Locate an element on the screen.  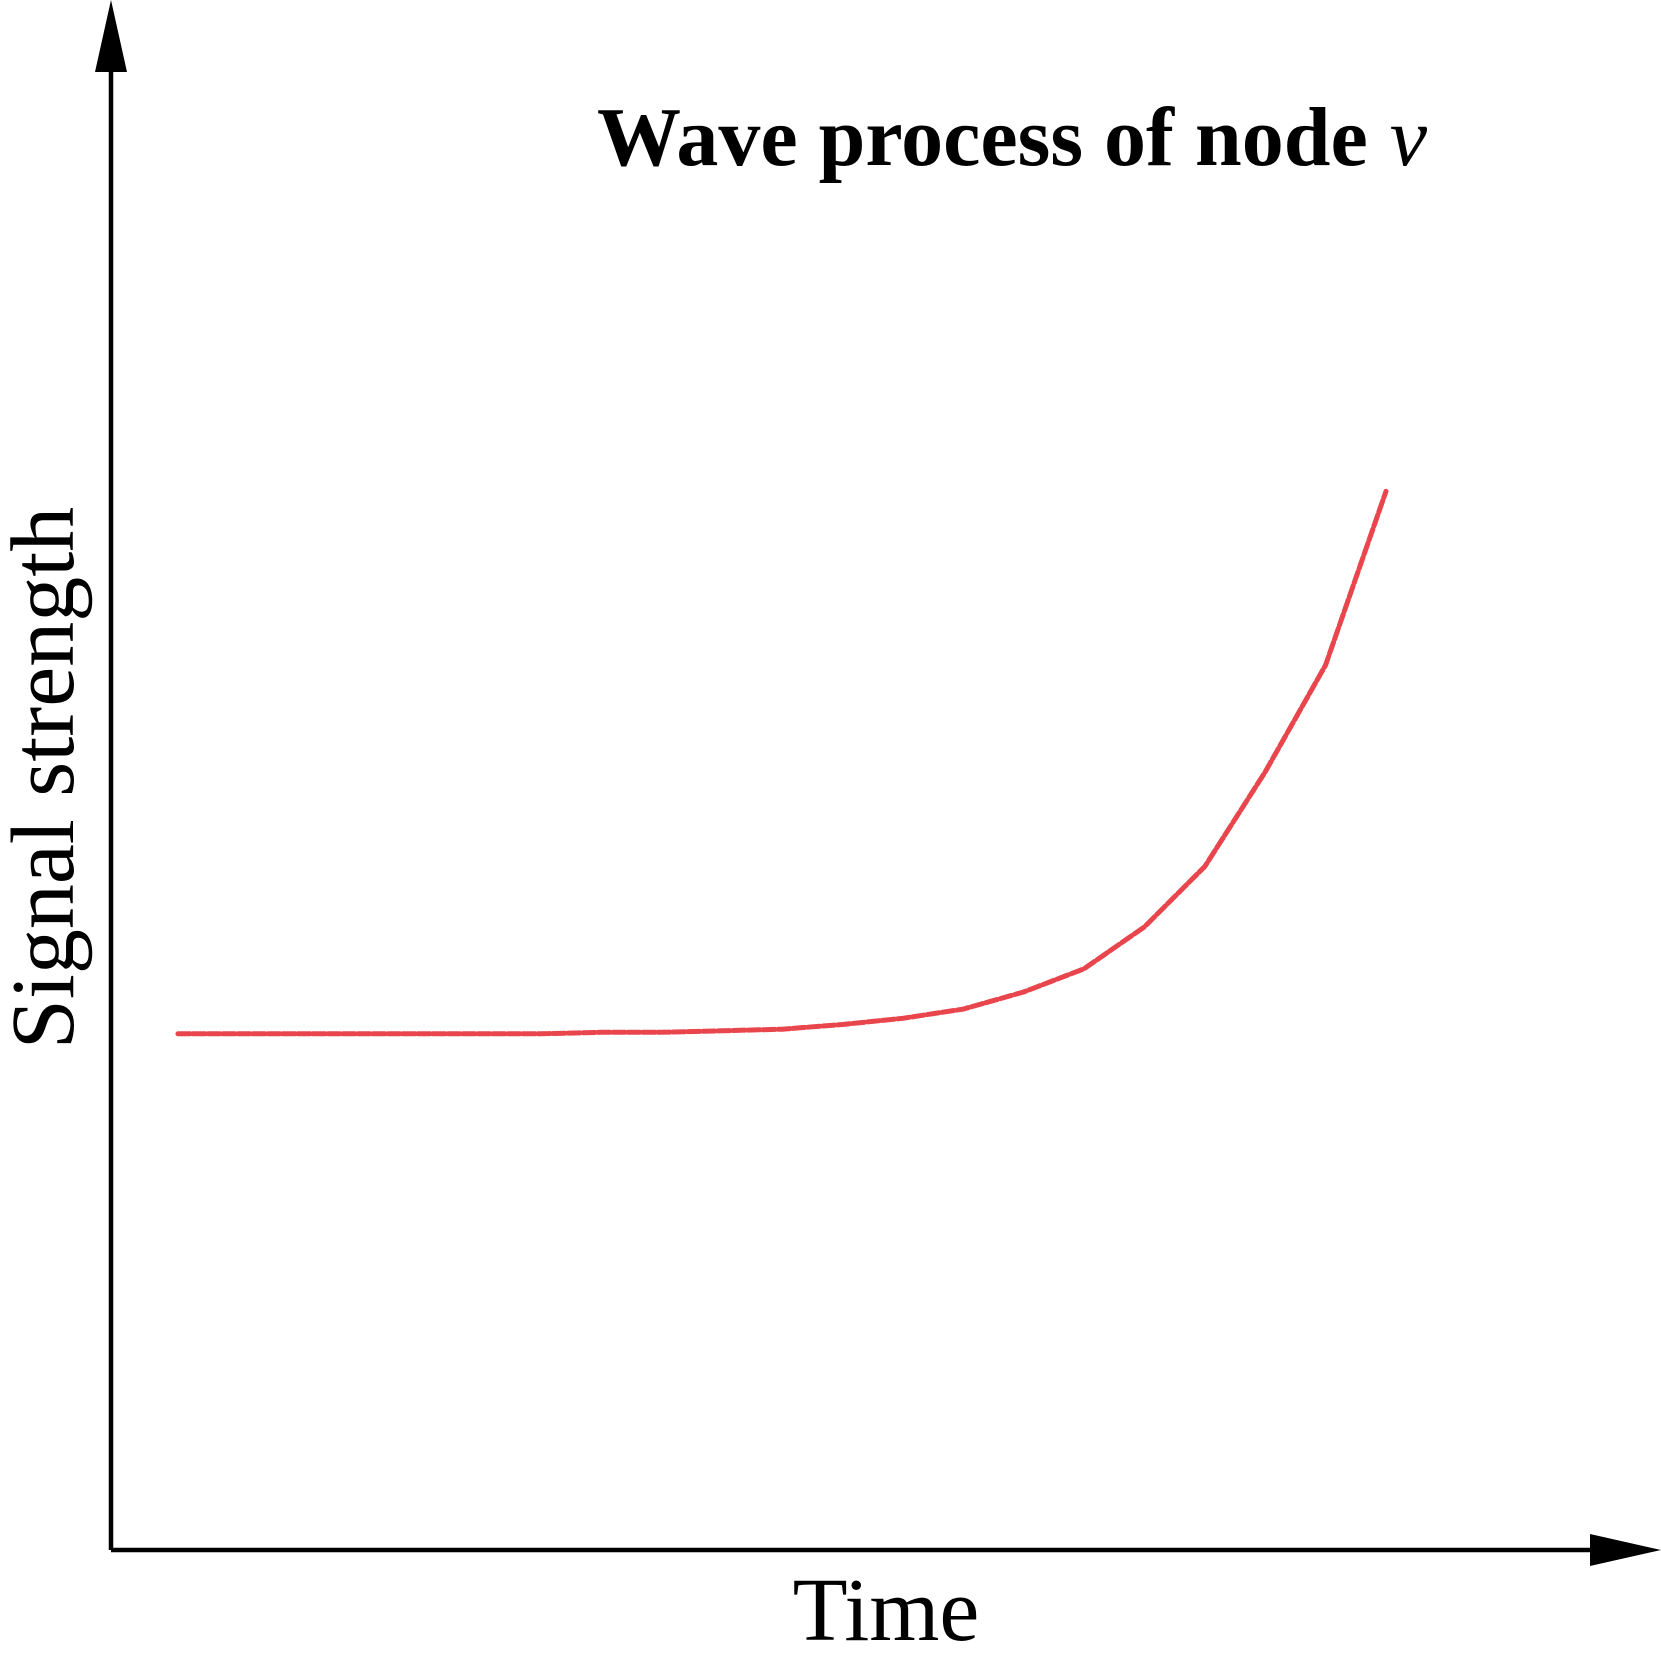
y-axis-arrow is located at coordinates (111, 36).